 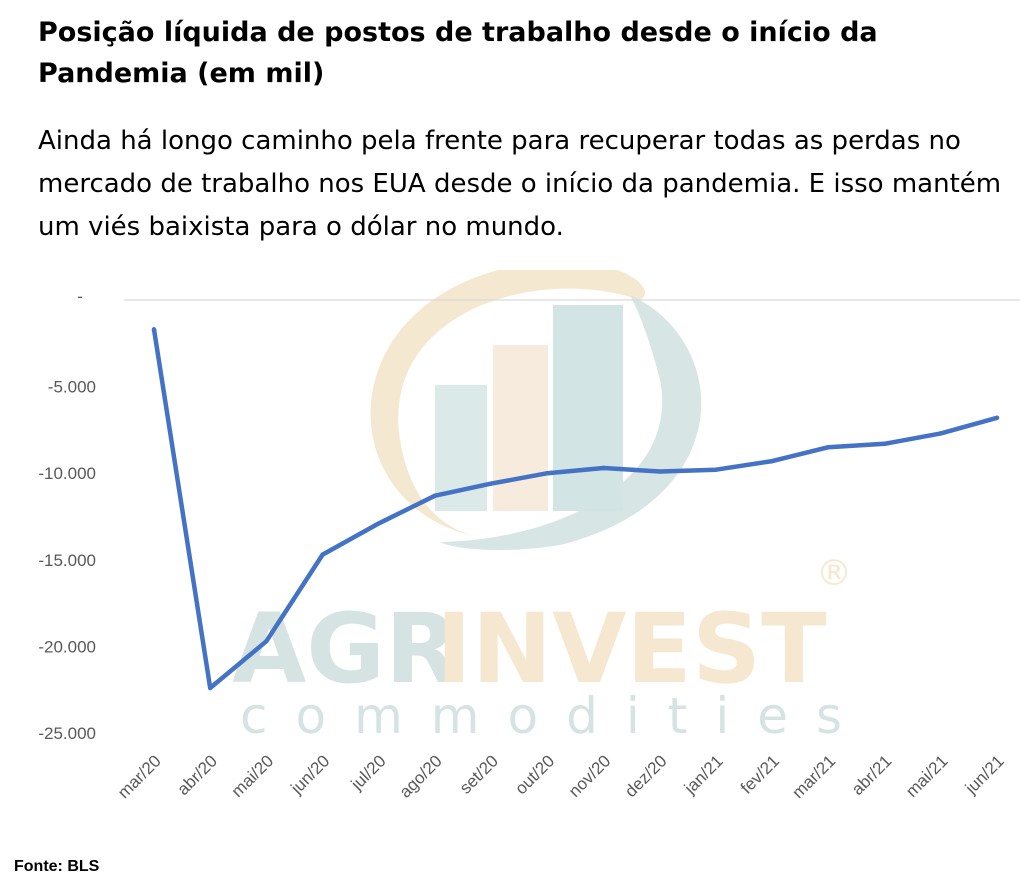 I want to click on watermark-tagline: commodities, so click(x=555, y=716).